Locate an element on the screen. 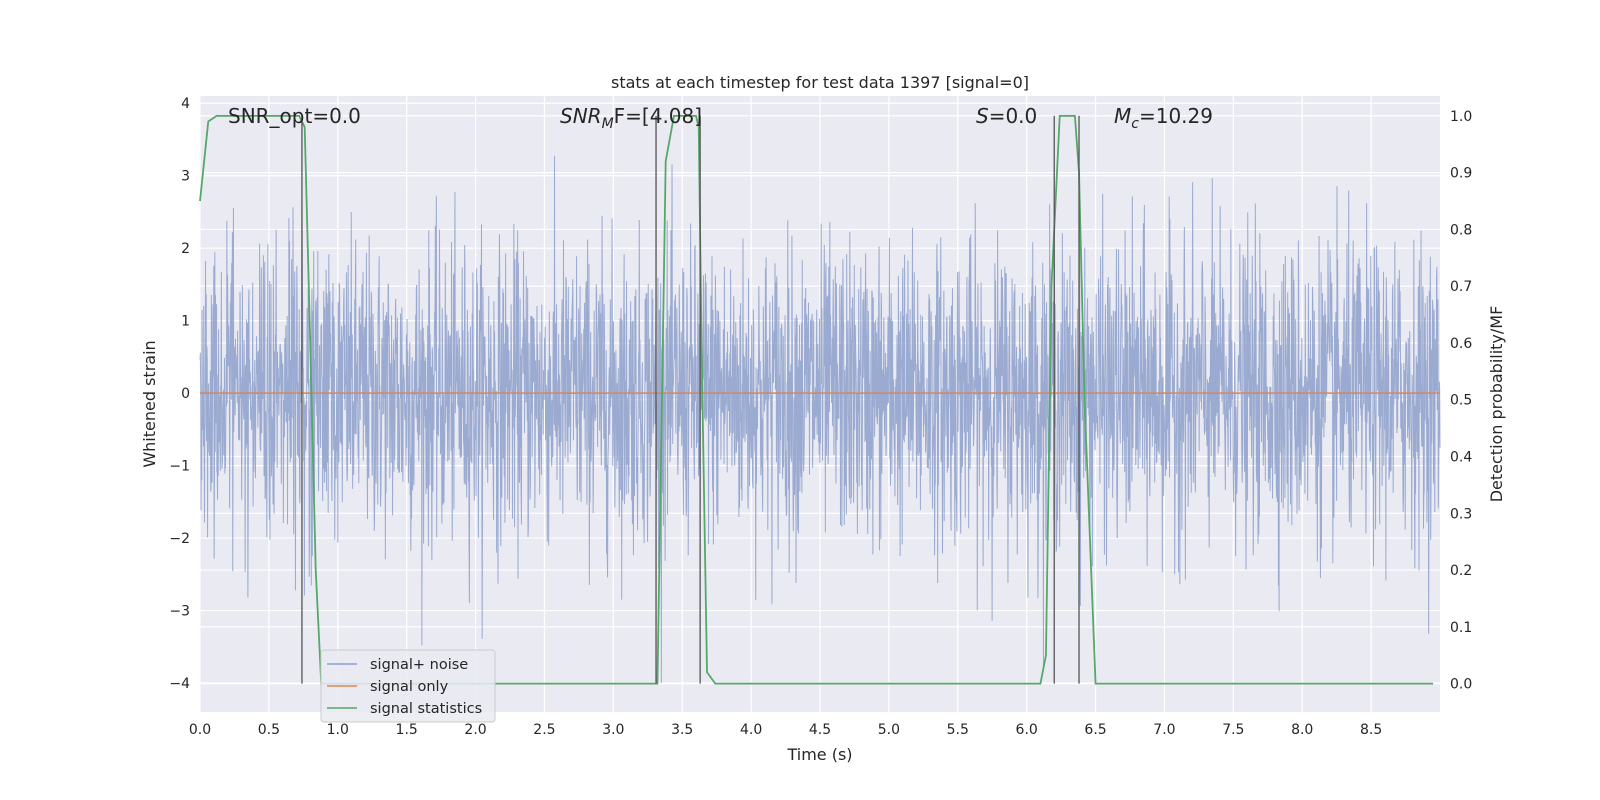 Image resolution: width=1600 pixels, height=800 pixels. legend-label-signal-only: signal only is located at coordinates (409, 687).